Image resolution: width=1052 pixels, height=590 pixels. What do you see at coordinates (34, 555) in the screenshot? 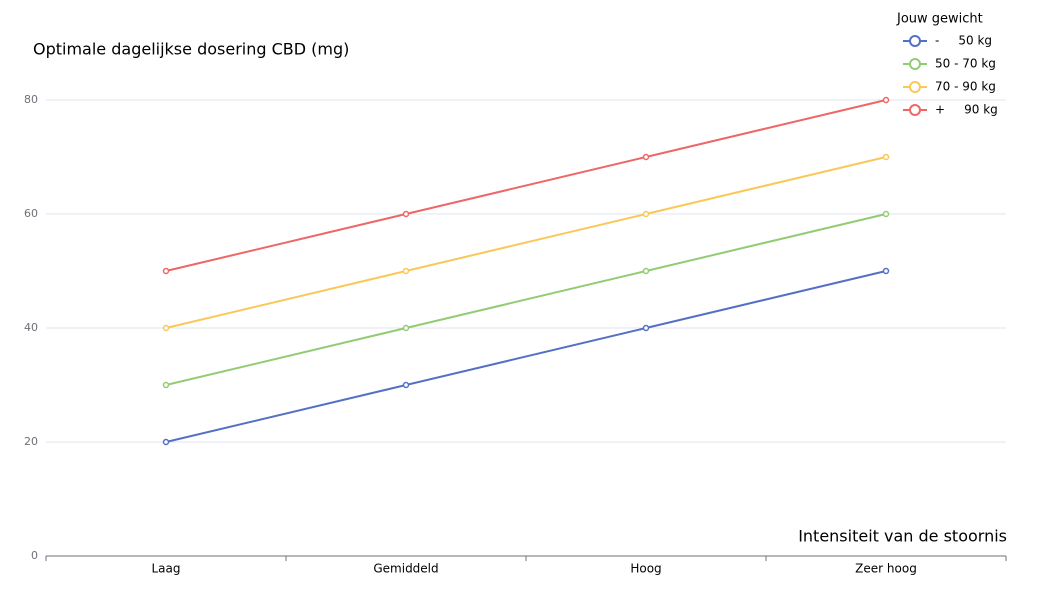
I see `y-tick-label: 0` at bounding box center [34, 555].